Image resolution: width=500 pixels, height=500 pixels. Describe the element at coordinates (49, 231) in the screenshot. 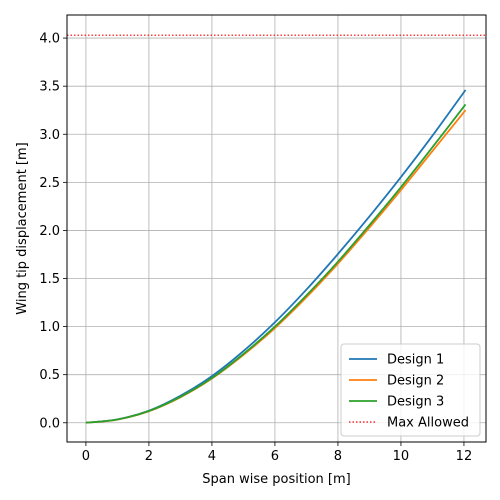

I see `y-tick-label: 2.0` at that location.